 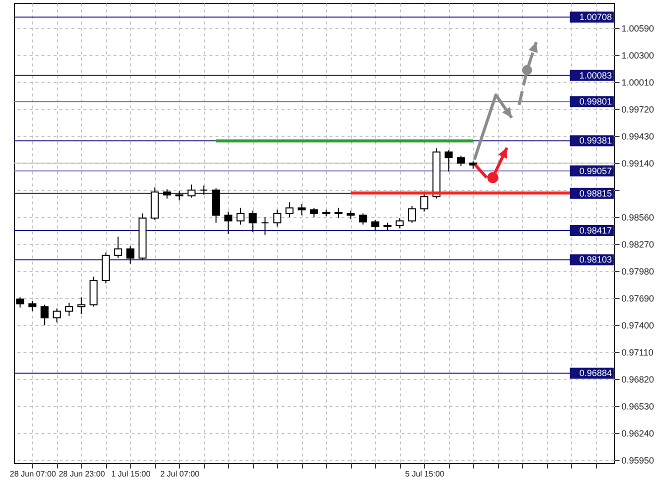 I want to click on ref-line-label: 1.00708, so click(x=595, y=17).